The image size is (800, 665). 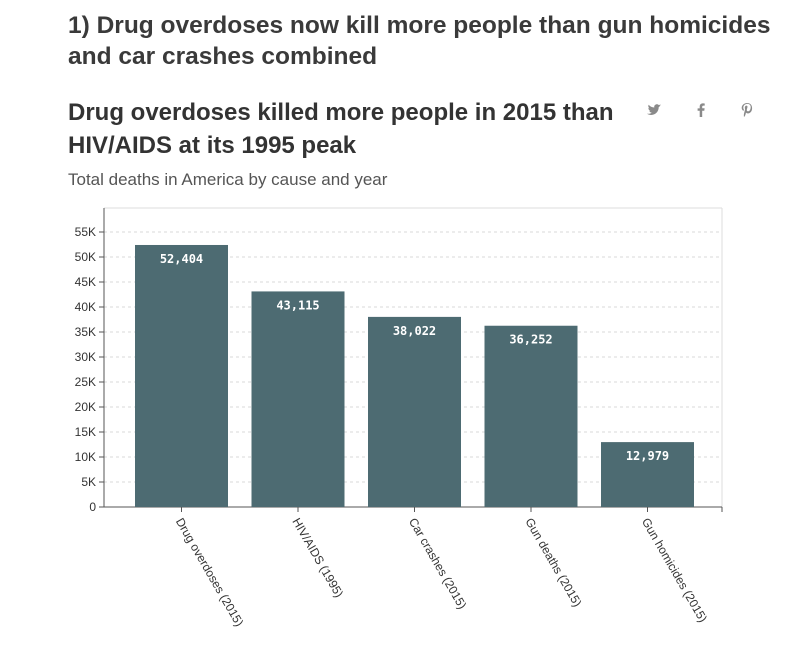 What do you see at coordinates (437, 564) in the screenshot?
I see `x-category-label: Car crashes (2015)` at bounding box center [437, 564].